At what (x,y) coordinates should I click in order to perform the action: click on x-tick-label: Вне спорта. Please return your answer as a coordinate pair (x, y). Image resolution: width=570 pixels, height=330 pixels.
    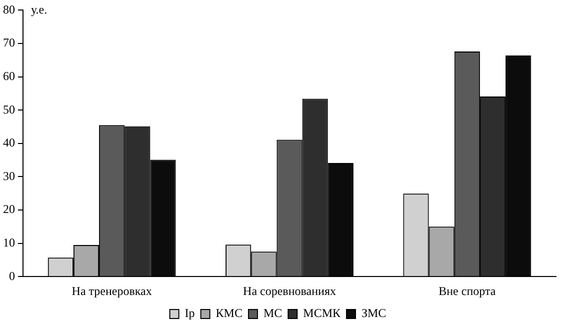
    Looking at the image, I should click on (467, 291).